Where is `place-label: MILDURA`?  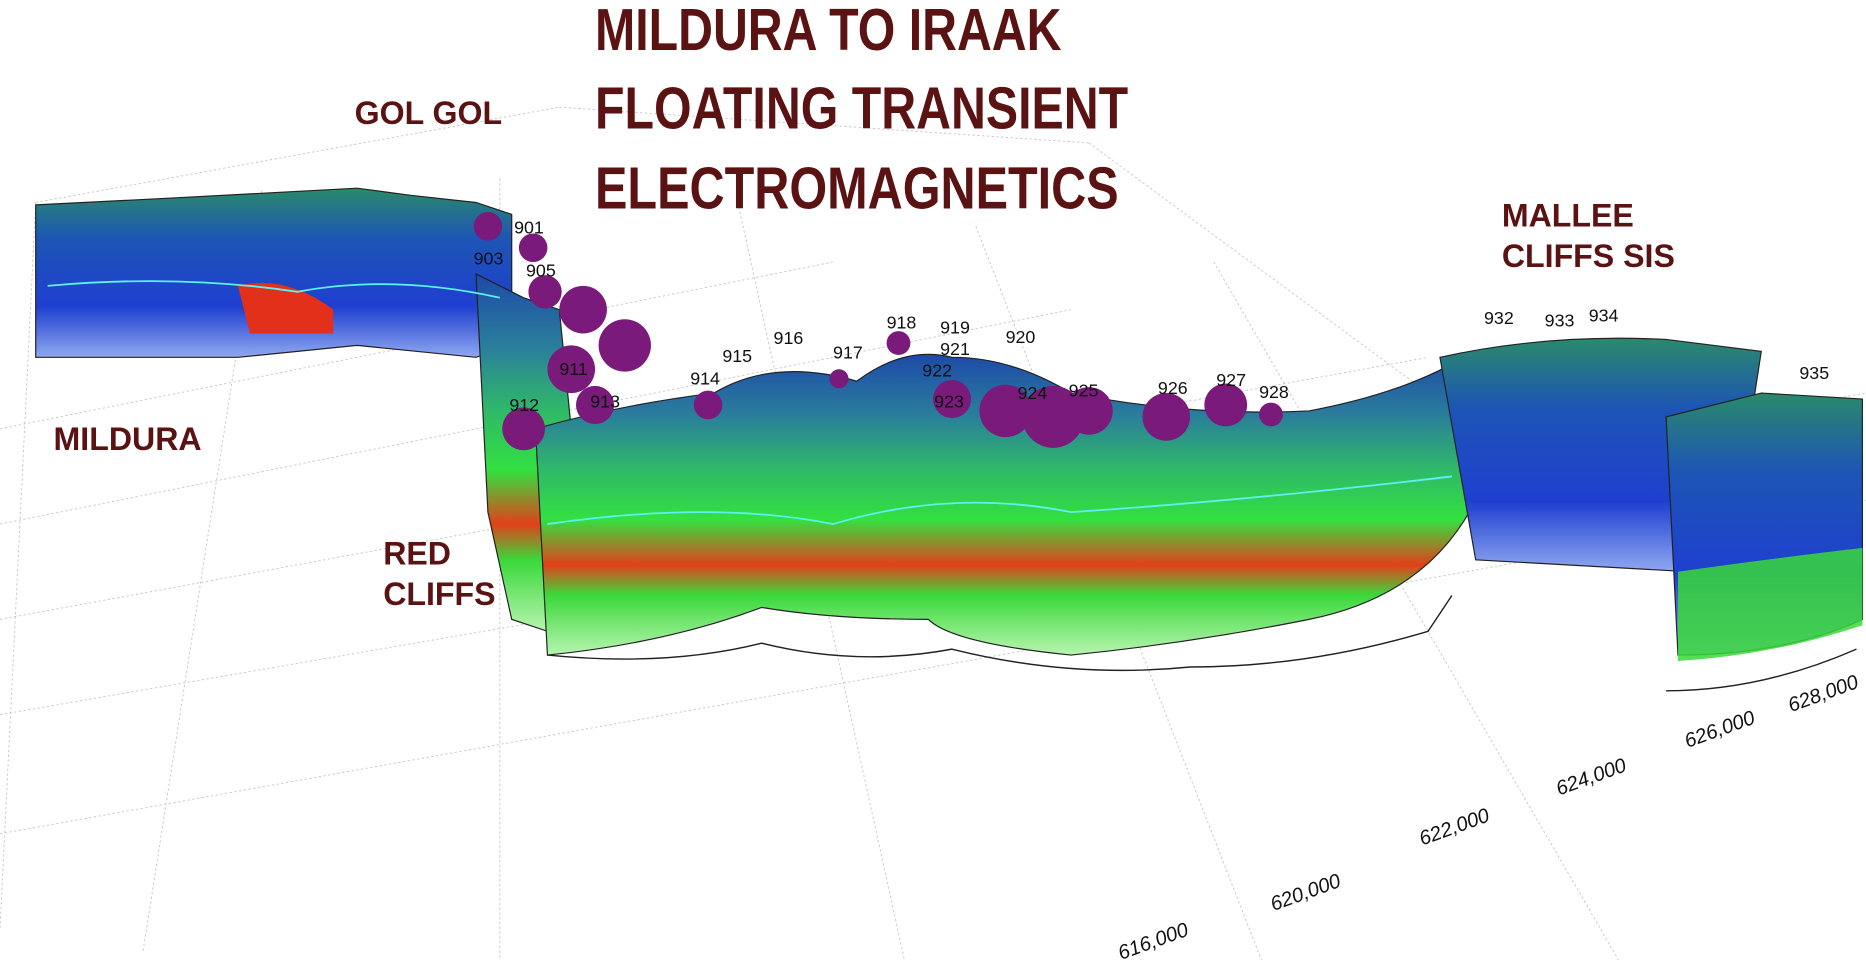 place-label: MILDURA is located at coordinates (128, 439).